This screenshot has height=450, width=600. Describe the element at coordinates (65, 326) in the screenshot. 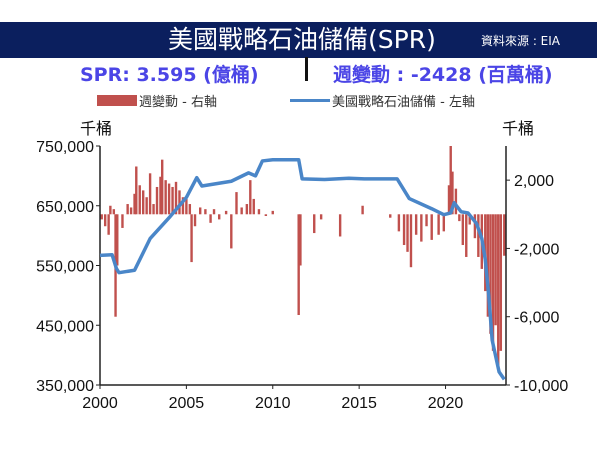

I see `left-tick-label: 450,000` at that location.